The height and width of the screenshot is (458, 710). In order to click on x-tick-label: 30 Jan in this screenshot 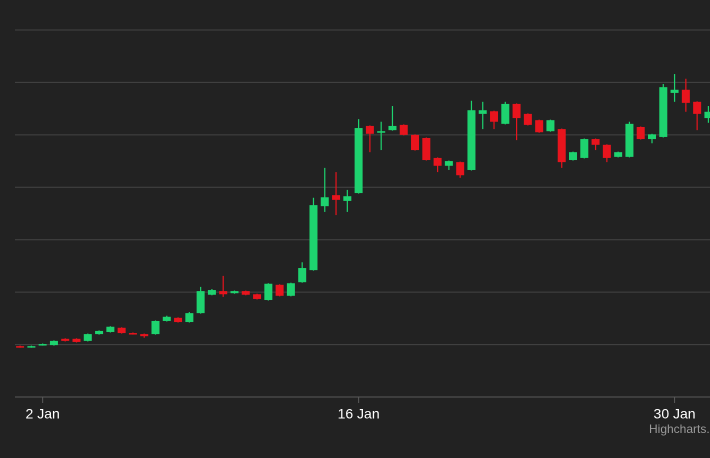, I will do `click(675, 414)`.